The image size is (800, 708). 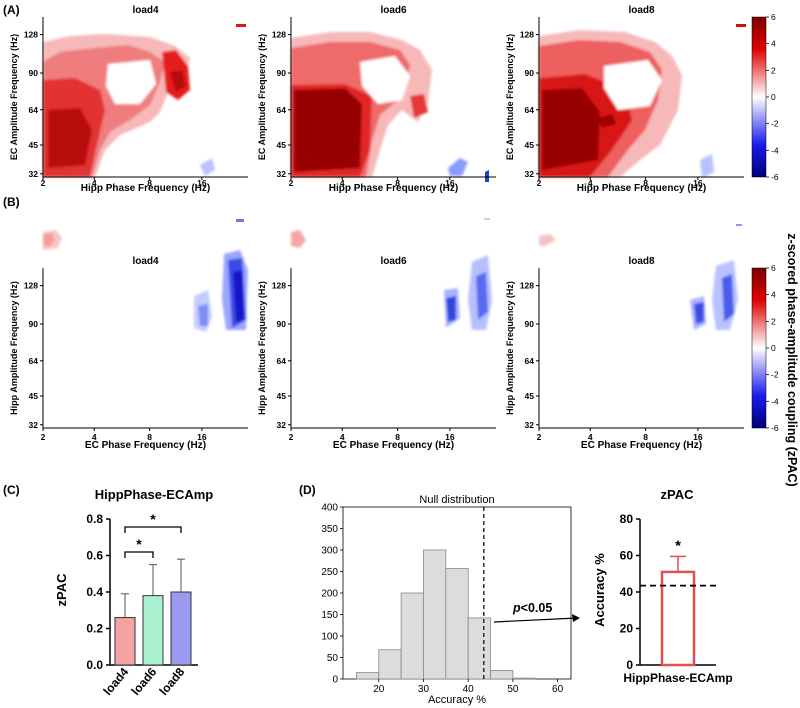 I want to click on d1-y-tick-label: 400, so click(x=329, y=508).